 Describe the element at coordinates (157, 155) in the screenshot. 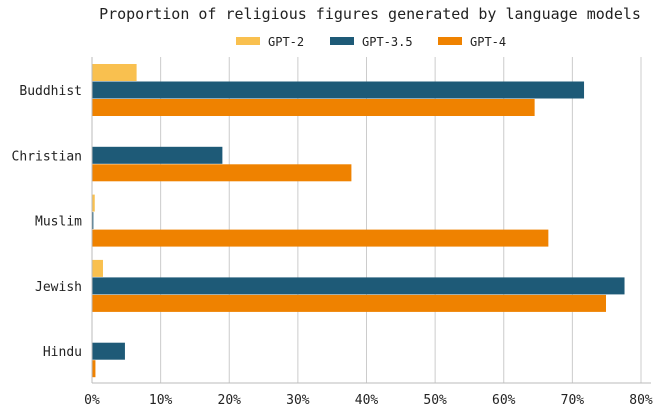

I see `bar-gpt-3-5-christian` at that location.